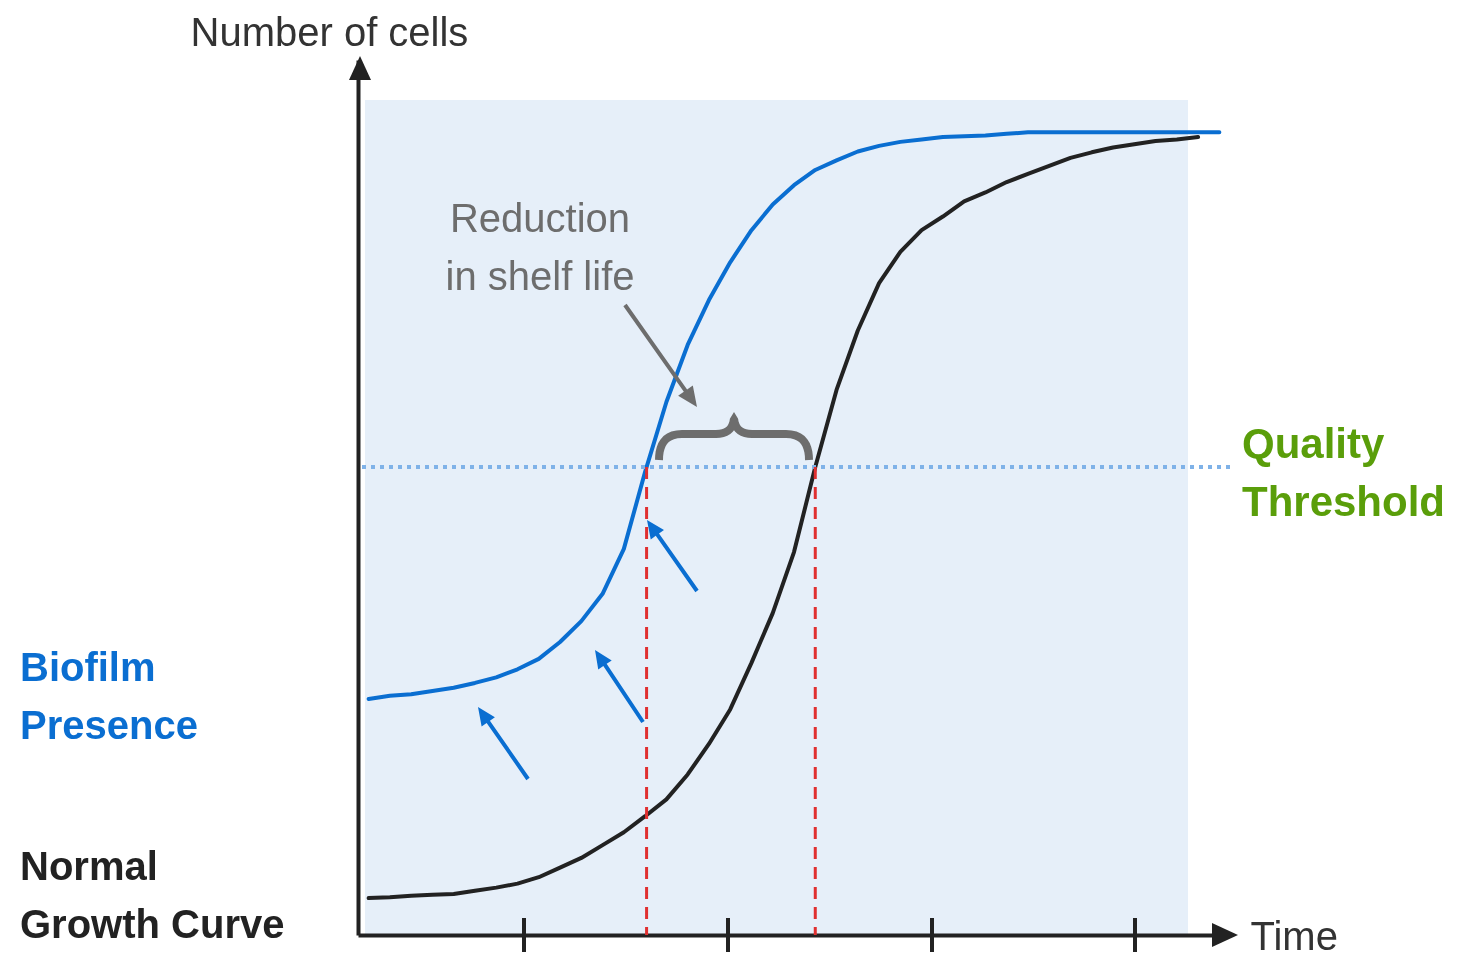 The height and width of the screenshot is (955, 1474). I want to click on text: Normal Growth Curve, so click(152, 895).